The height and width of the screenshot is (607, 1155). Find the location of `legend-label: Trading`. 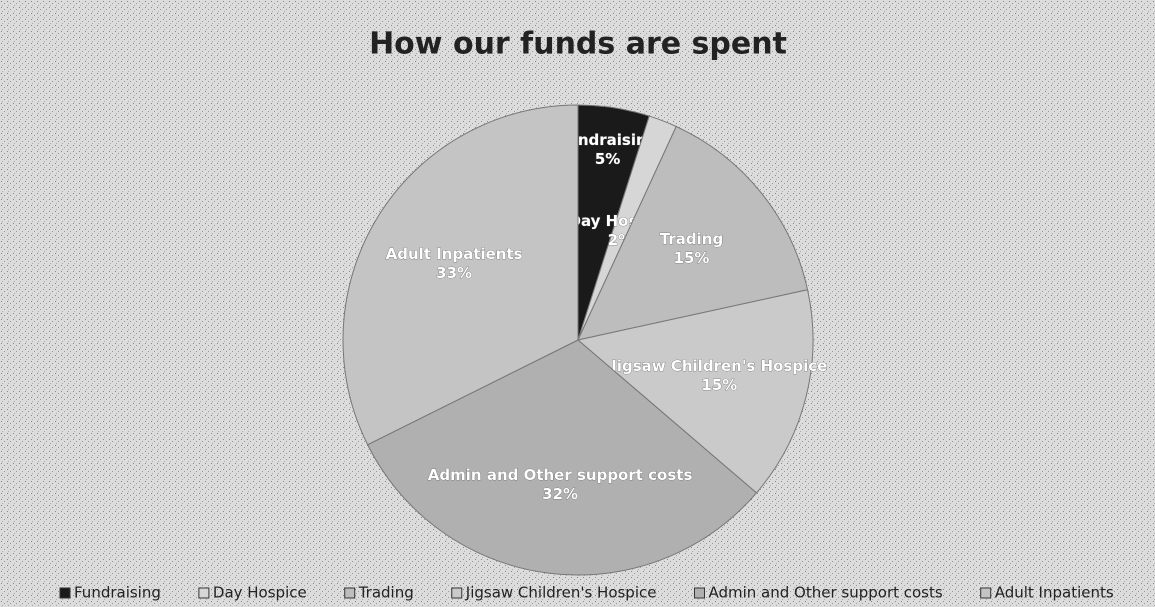

legend-label: Trading is located at coordinates (386, 593).